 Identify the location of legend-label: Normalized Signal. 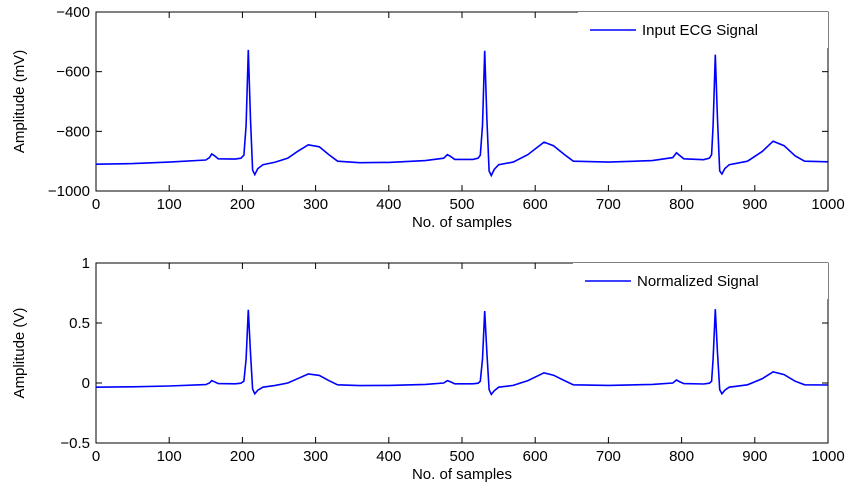
(698, 281).